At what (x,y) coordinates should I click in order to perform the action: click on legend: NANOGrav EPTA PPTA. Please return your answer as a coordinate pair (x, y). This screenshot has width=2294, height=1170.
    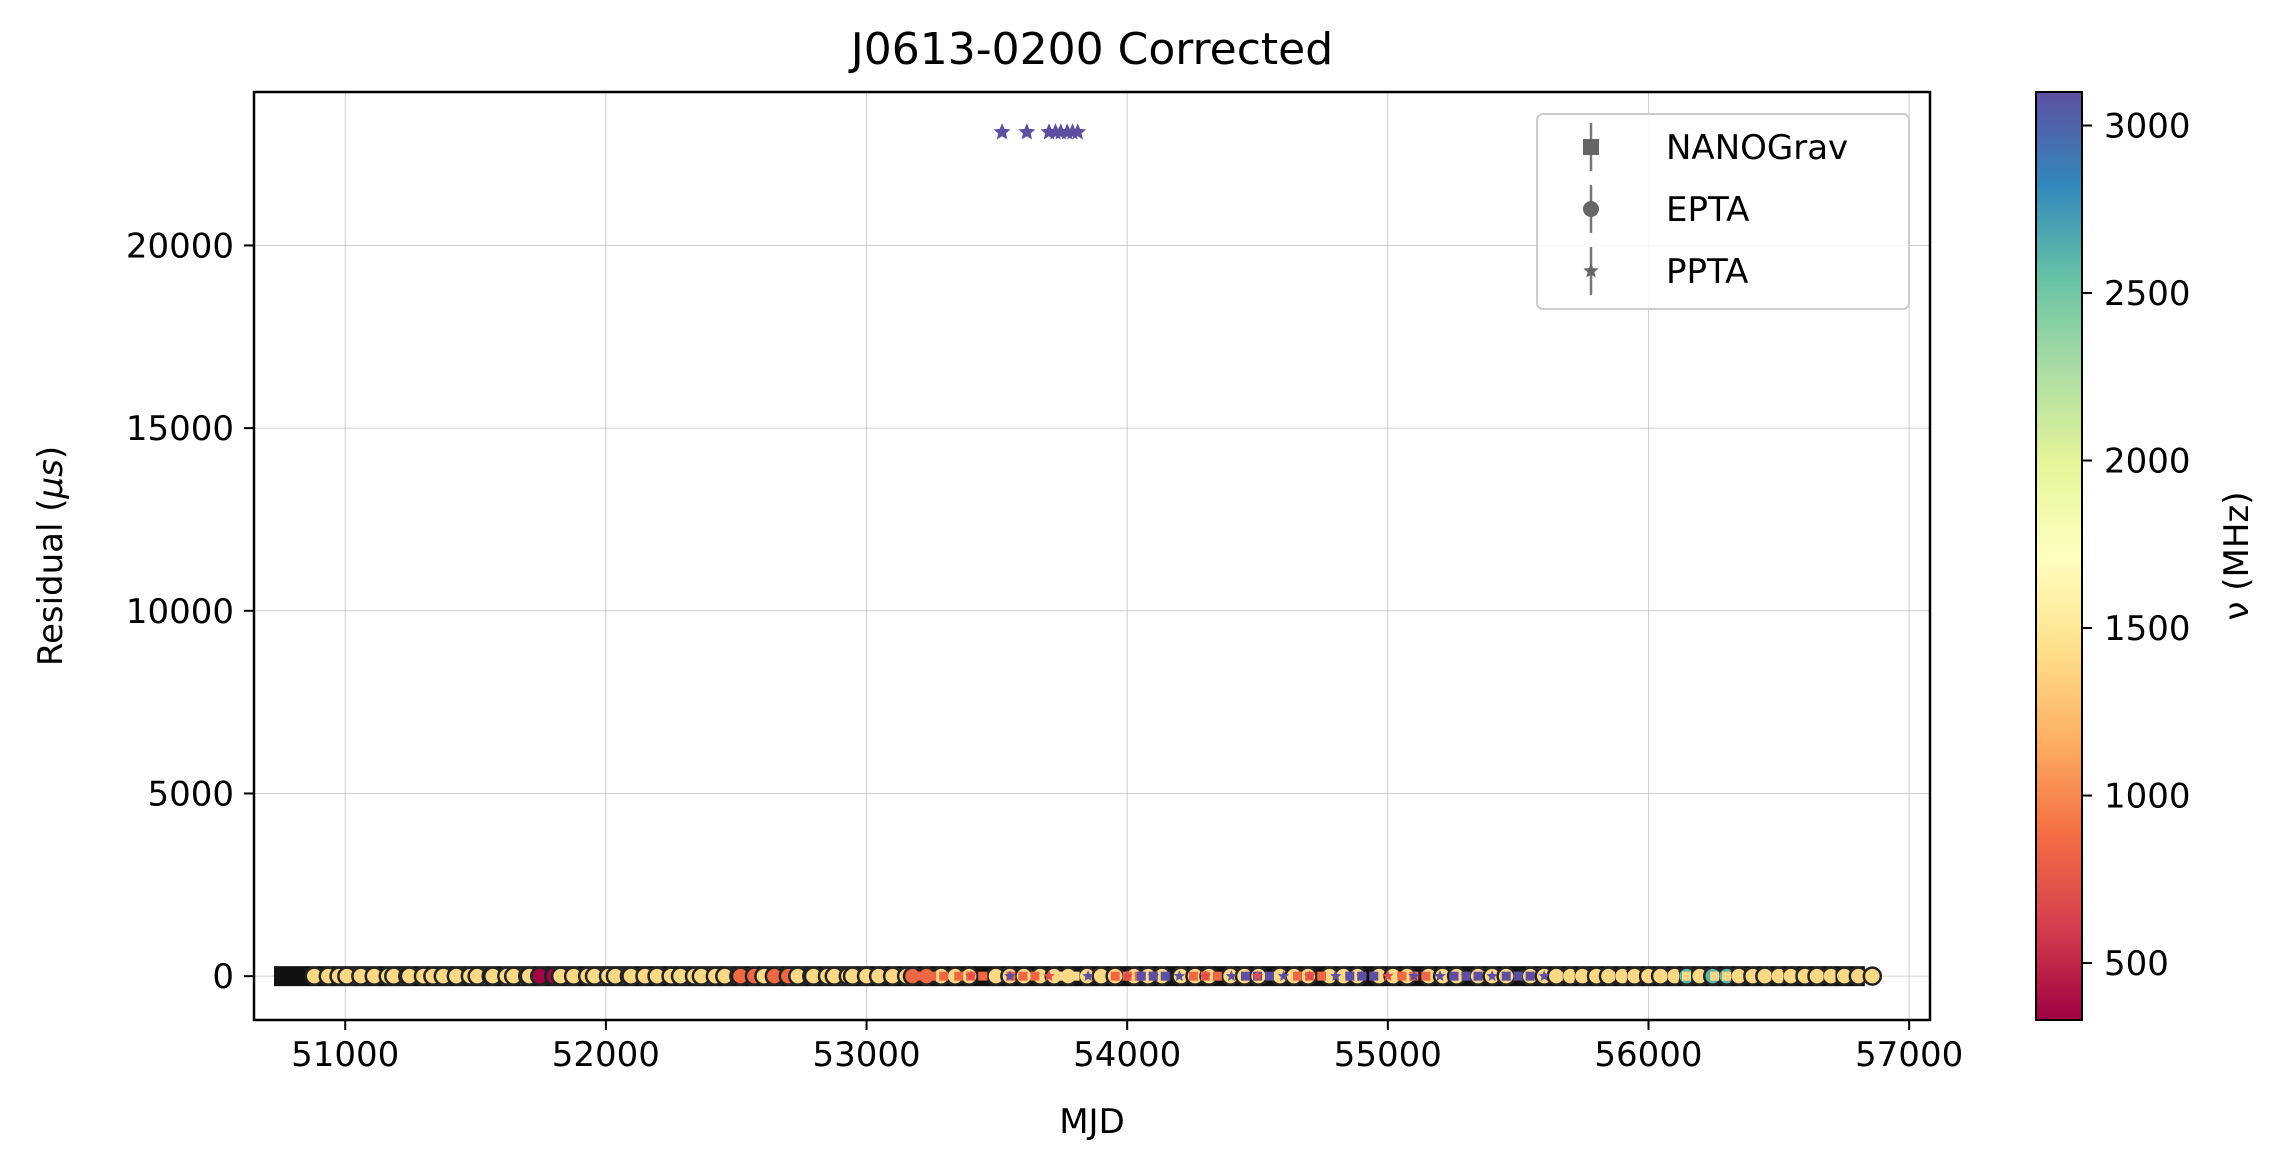
    Looking at the image, I should click on (1723, 211).